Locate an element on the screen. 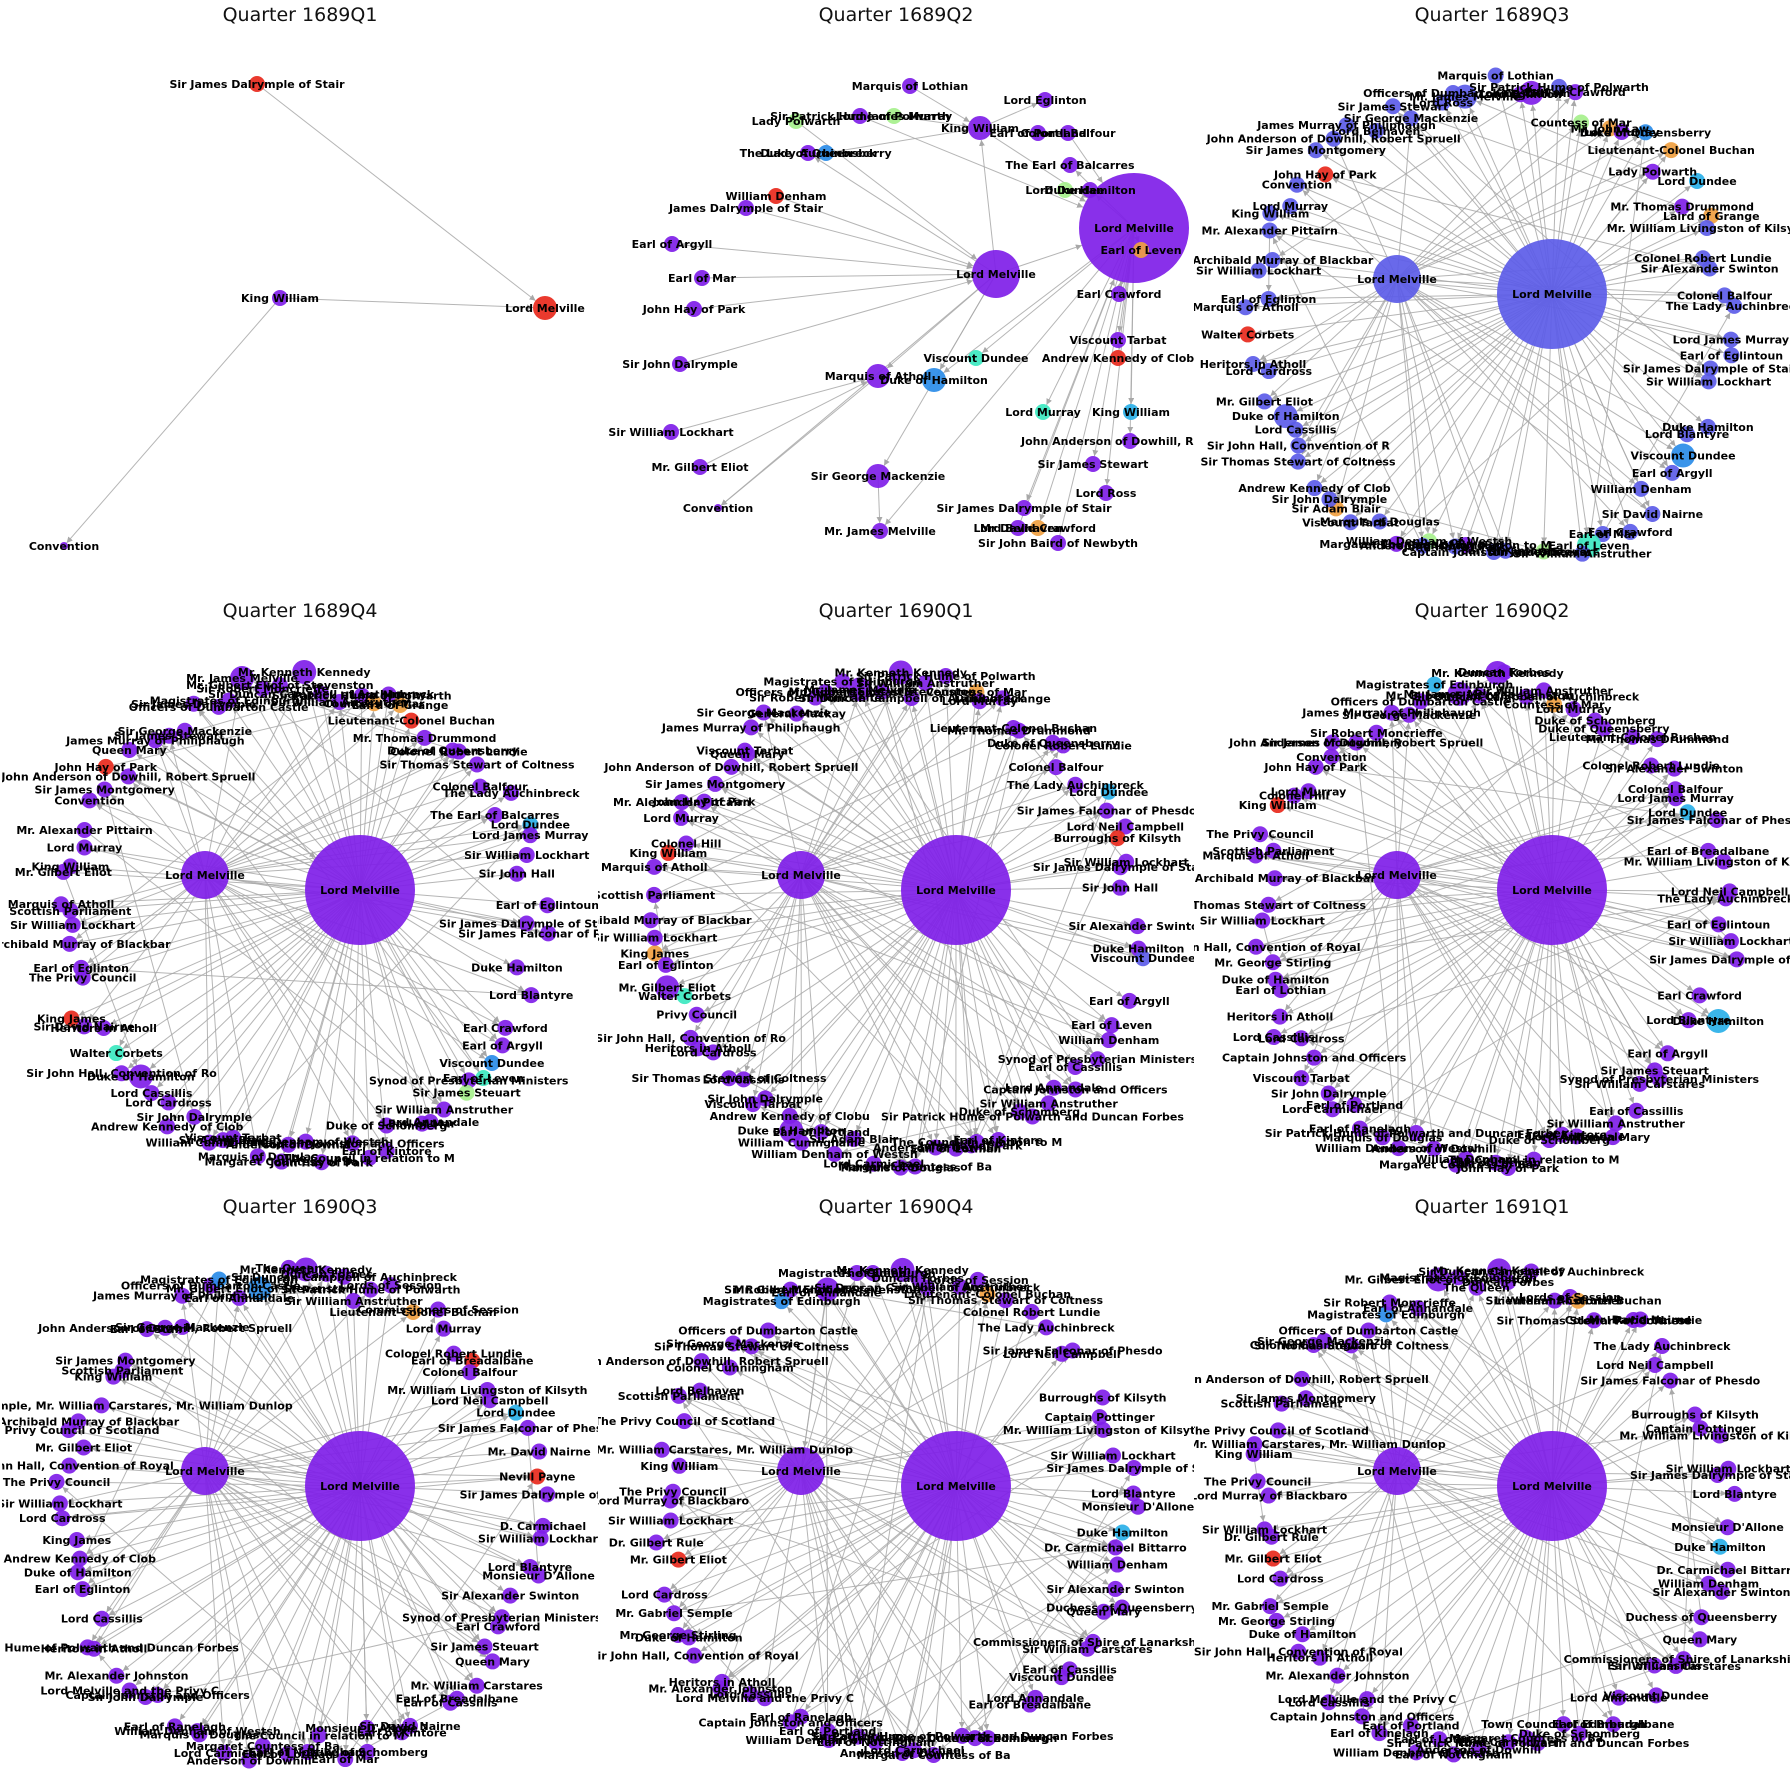 This screenshot has height=1792, width=1790. node-label: Sir John Hall, Convention of Royal is located at coordinates (698, 1656).